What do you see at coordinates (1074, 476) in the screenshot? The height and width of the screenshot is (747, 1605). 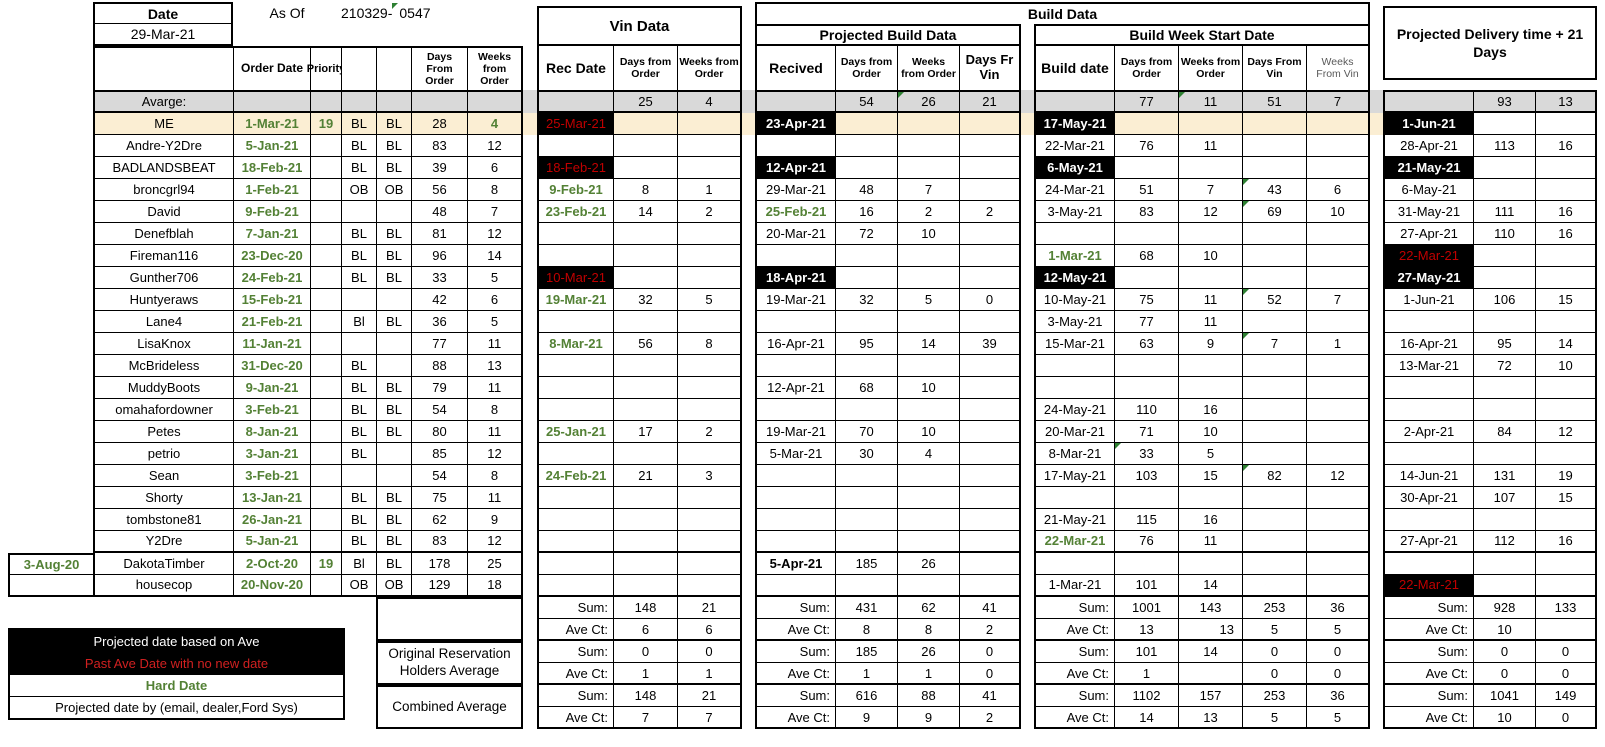 I see `table-cell: 17-May-21` at bounding box center [1074, 476].